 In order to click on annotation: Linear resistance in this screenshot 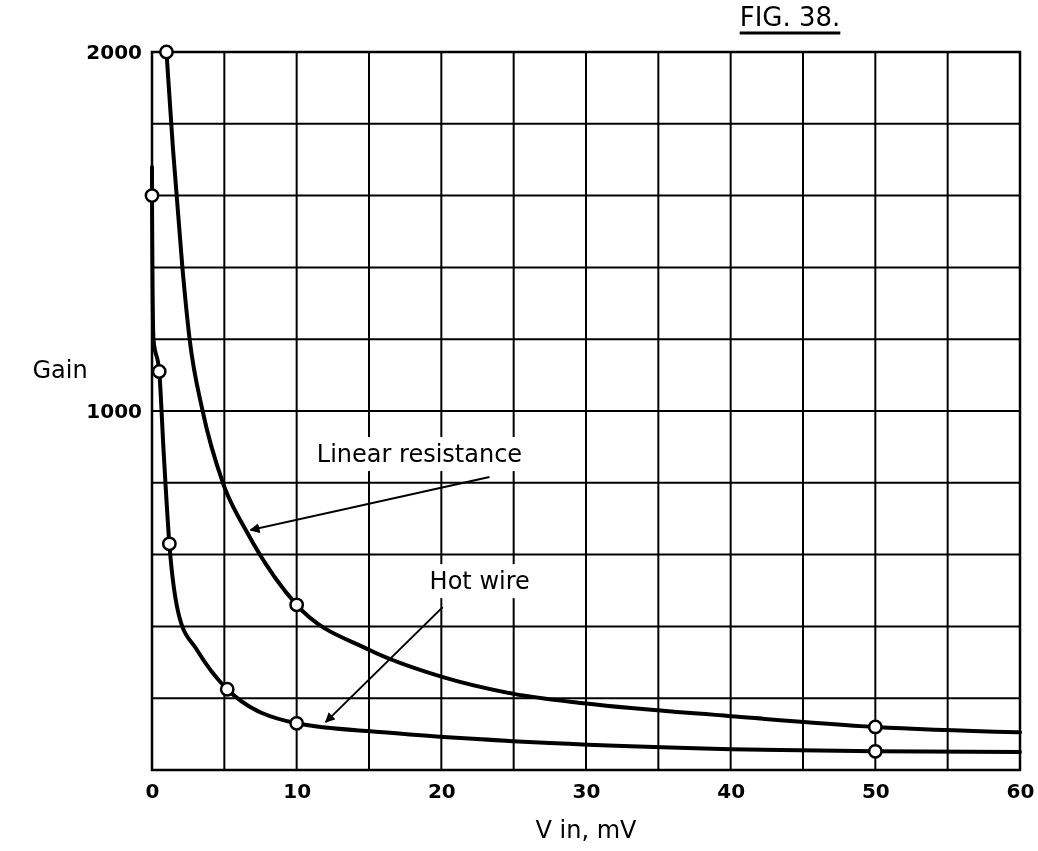, I will do `click(419, 454)`.